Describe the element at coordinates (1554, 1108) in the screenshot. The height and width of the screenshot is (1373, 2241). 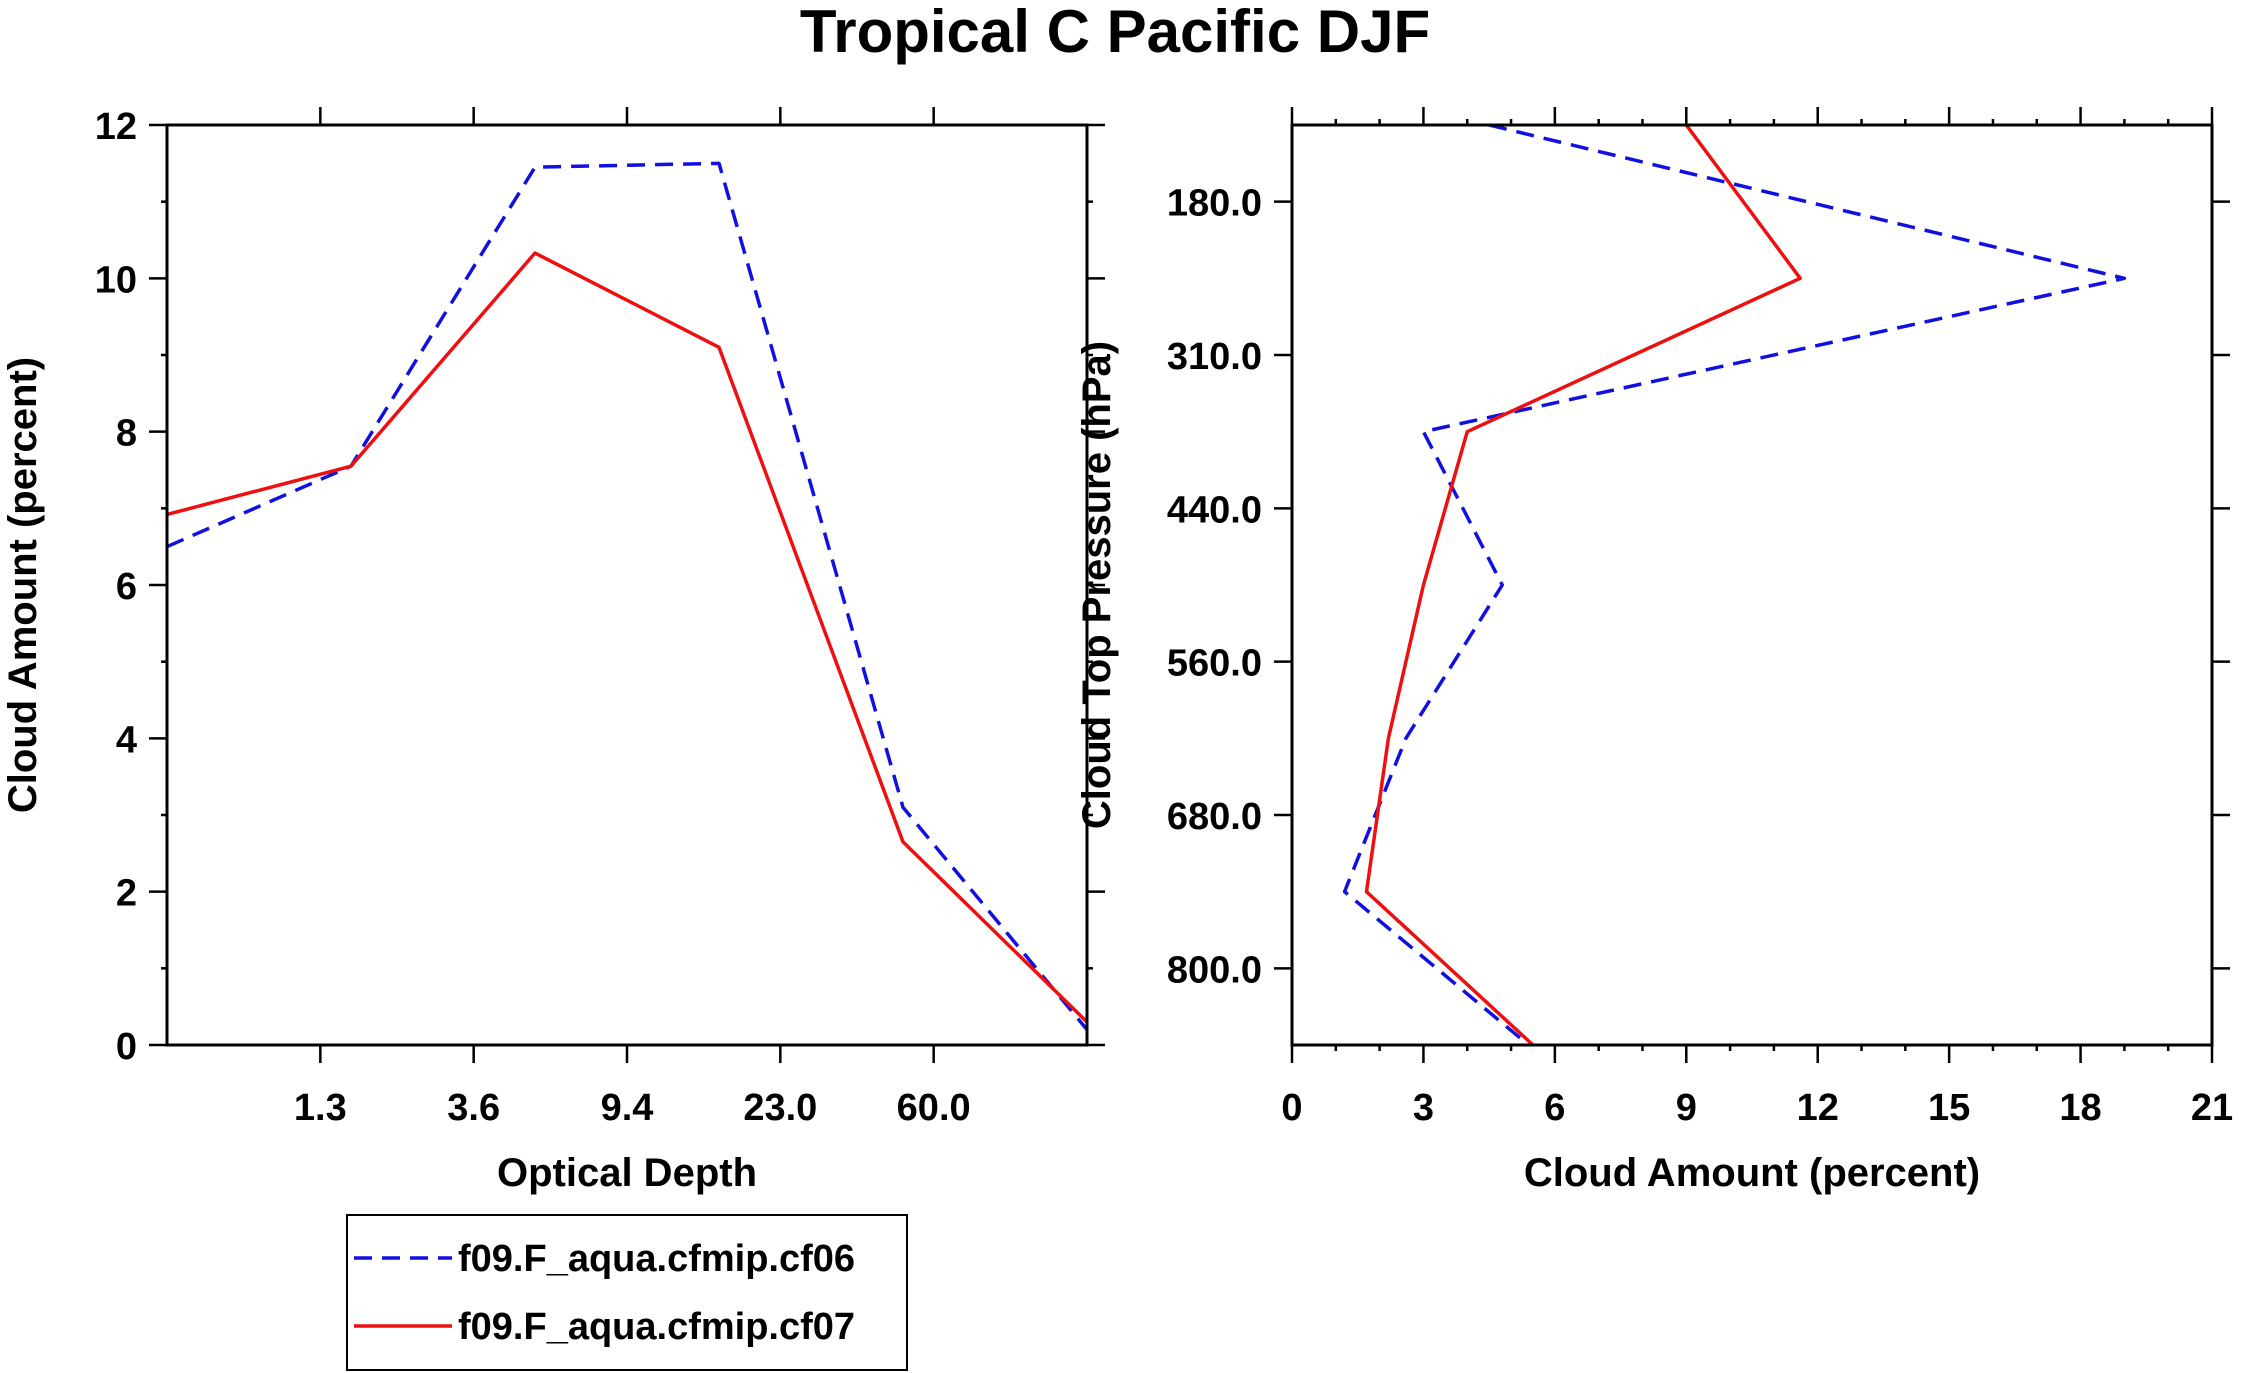
I see `right-x-tick-label: 6` at that location.